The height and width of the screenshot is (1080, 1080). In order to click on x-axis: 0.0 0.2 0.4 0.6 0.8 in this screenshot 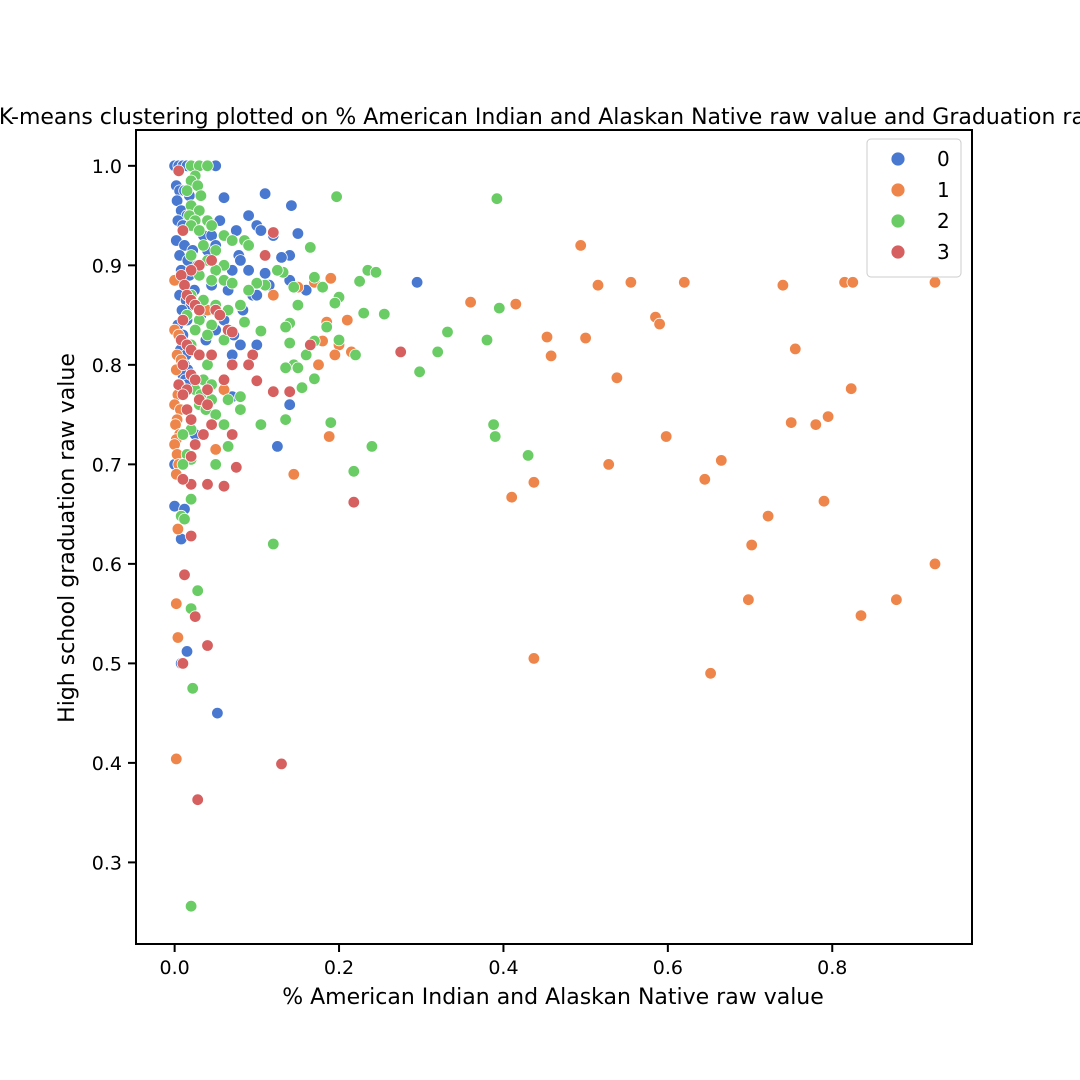, I will do `click(503, 961)`.